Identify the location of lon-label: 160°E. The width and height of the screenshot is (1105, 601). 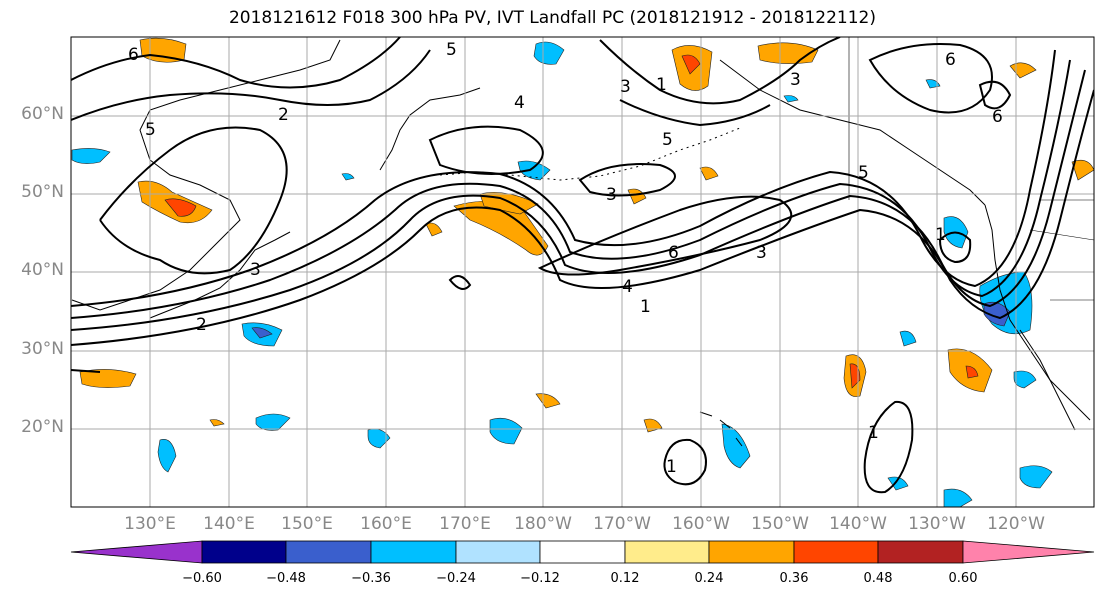
(386, 524).